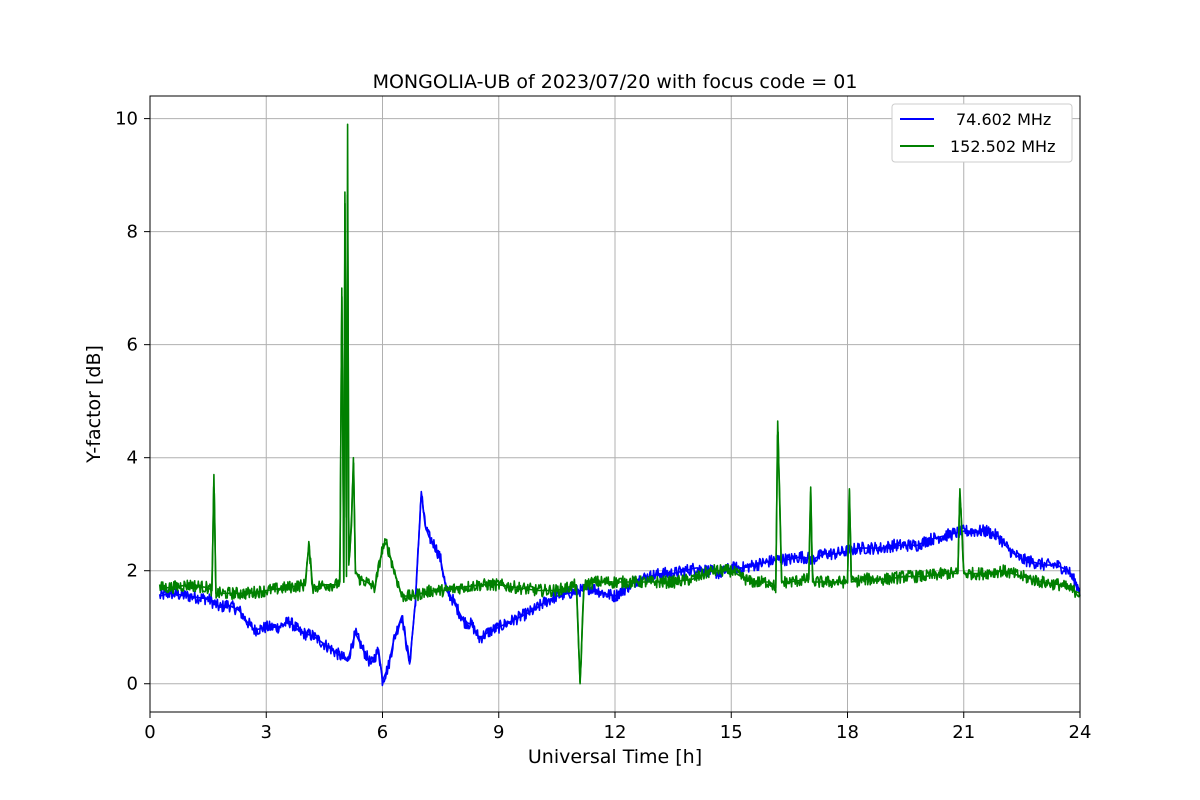 This screenshot has width=1200, height=800. Describe the element at coordinates (266, 732) in the screenshot. I see `x-tick-label: 3` at that location.